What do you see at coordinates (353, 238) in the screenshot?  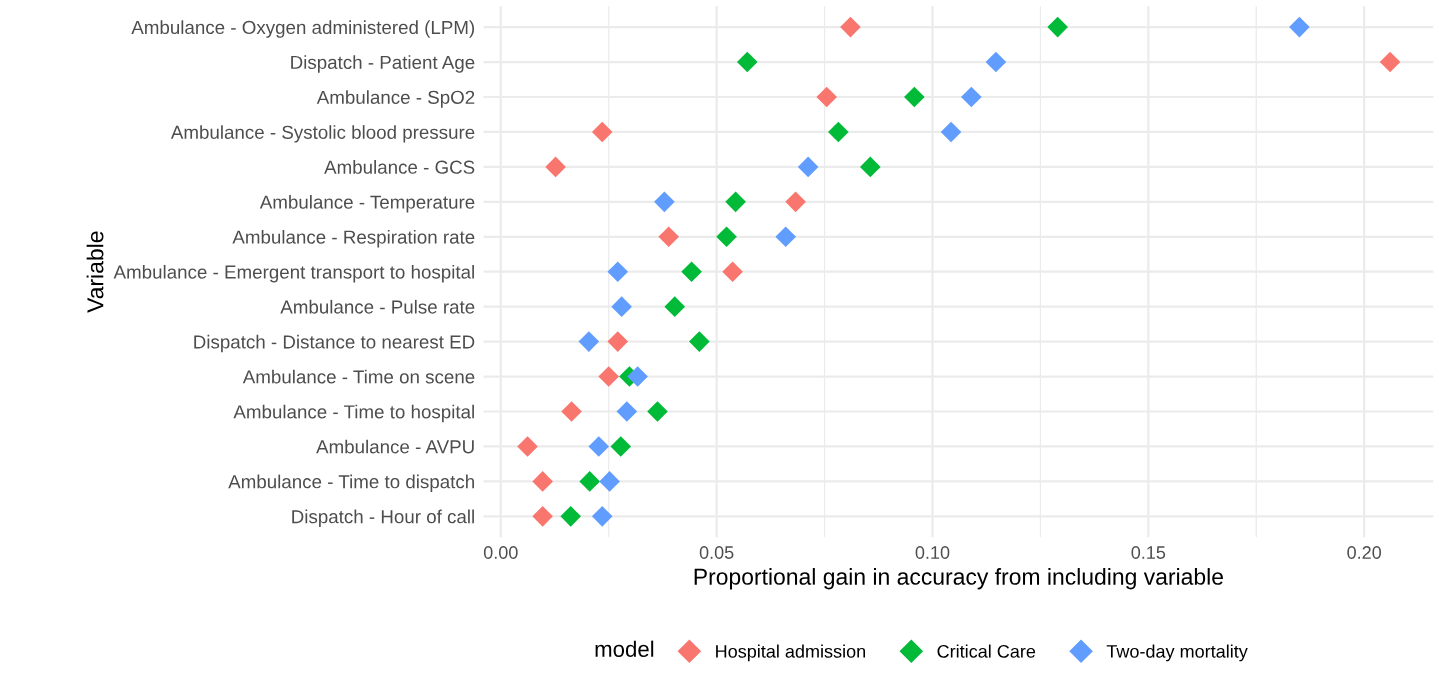 I see `y-tick-label: Ambulance - Respiration rate` at bounding box center [353, 238].